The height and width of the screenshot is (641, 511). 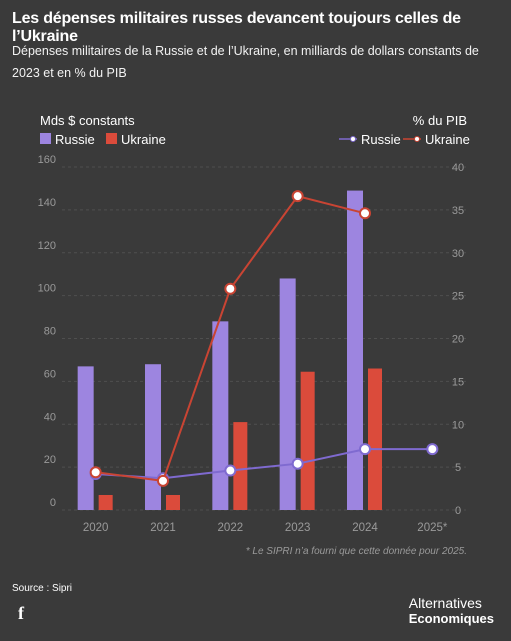 What do you see at coordinates (365, 528) in the screenshot?
I see `x-tick-label: 2024` at bounding box center [365, 528].